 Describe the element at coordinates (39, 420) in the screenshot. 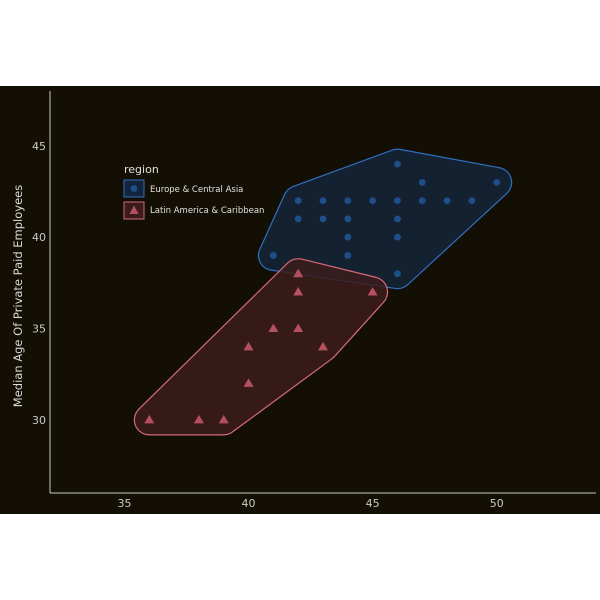

I see `y-tick-label: 30` at that location.